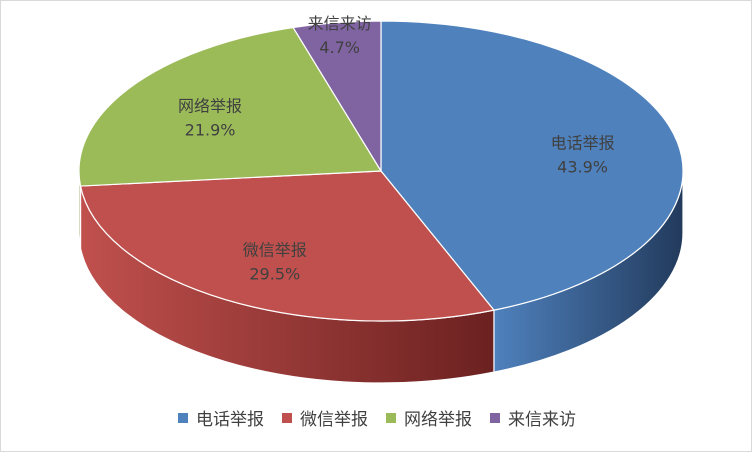  What do you see at coordinates (230, 420) in the screenshot?
I see `legend-label-phone: 电话举报` at bounding box center [230, 420].